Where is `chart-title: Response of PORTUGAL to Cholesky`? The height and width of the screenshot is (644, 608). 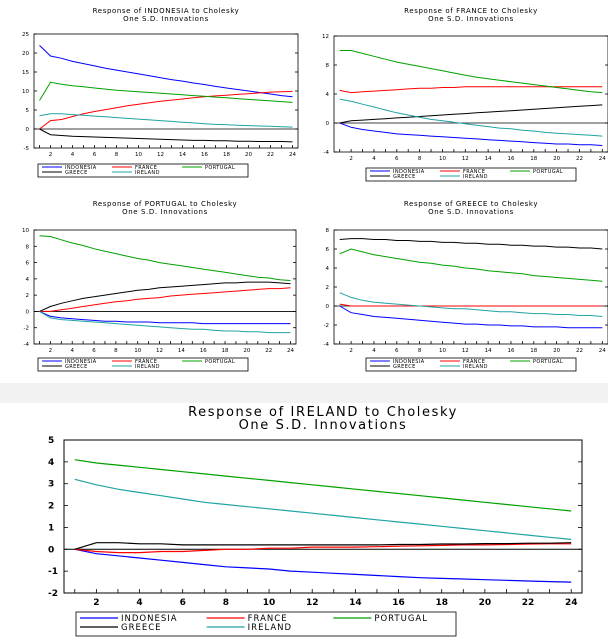
chart-title: Response of PORTUGAL to Cholesky is located at coordinates (165, 204).